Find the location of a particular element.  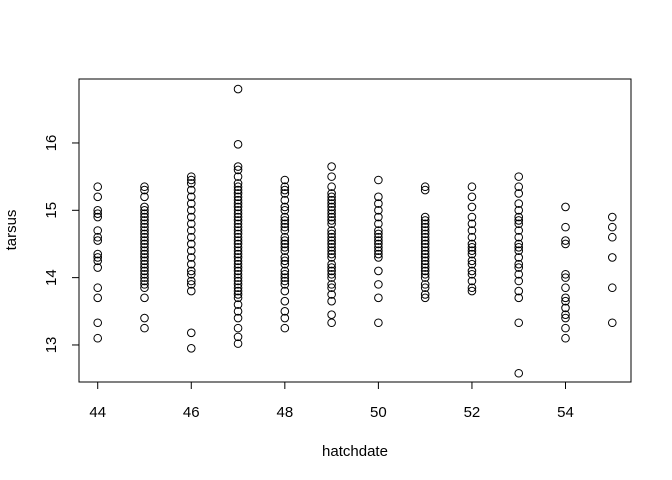

y-tick-label: 15 is located at coordinates (51, 210).